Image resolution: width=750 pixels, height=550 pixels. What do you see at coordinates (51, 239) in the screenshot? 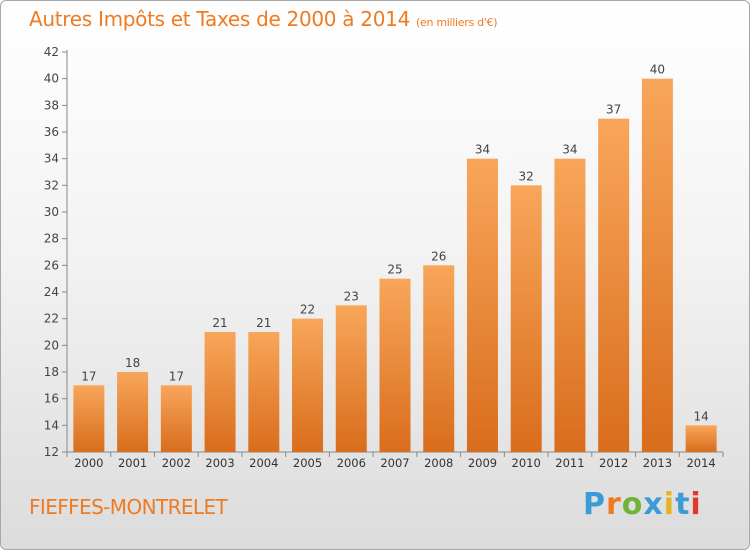
I see `y-tick-label: 28` at bounding box center [51, 239].